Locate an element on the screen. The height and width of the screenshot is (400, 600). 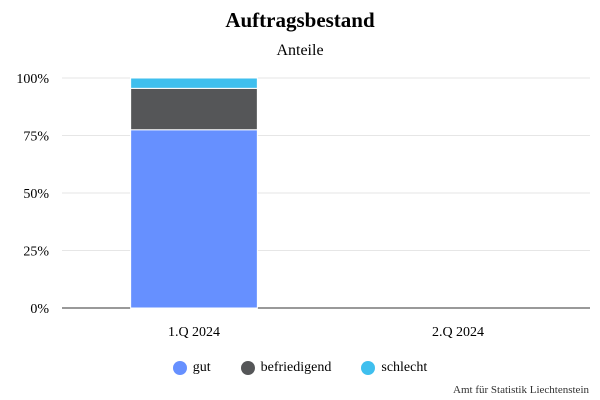
y-tick-label: 100% is located at coordinates (32, 79).